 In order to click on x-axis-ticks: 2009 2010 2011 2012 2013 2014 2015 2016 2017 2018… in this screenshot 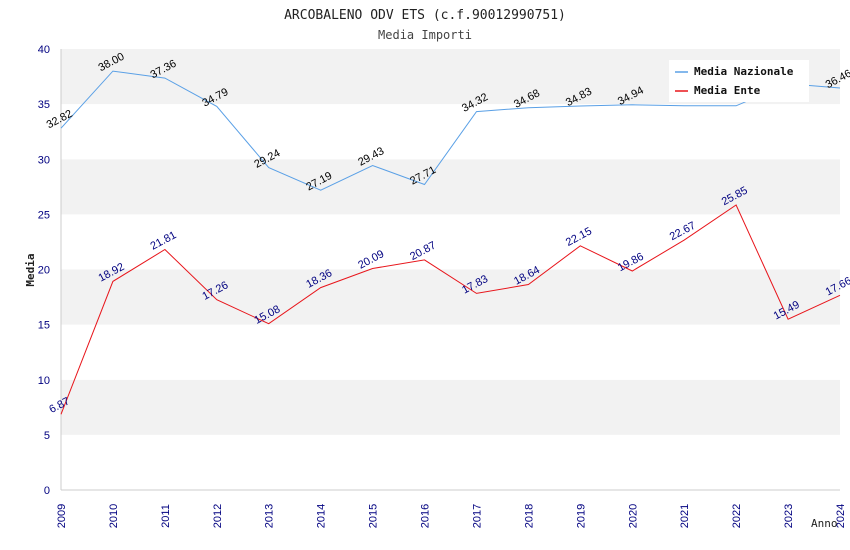, I will do `click(451, 516)`.